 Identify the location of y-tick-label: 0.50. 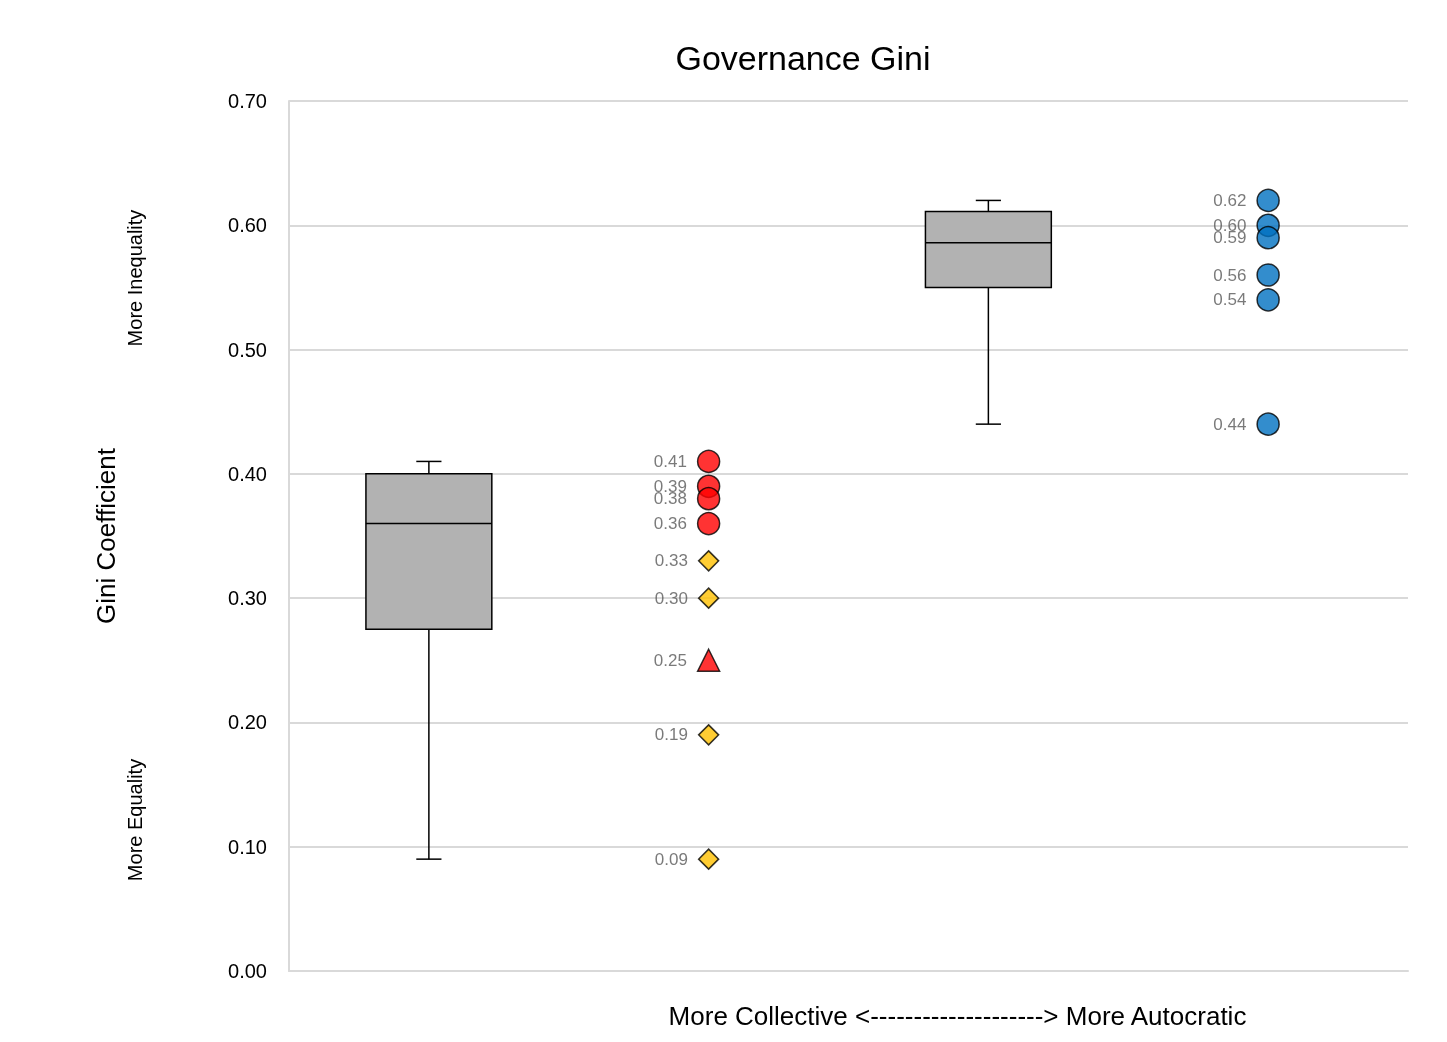
(247, 349).